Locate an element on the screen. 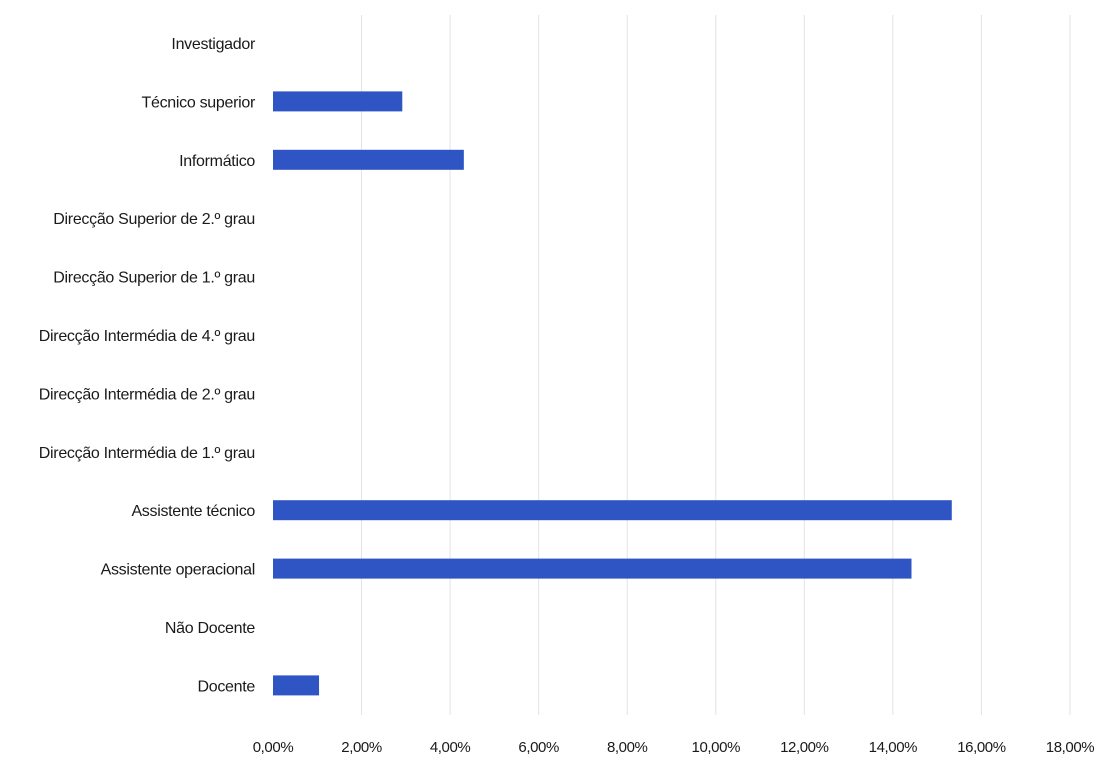  x-tick-label: 4,00% is located at coordinates (450, 747).